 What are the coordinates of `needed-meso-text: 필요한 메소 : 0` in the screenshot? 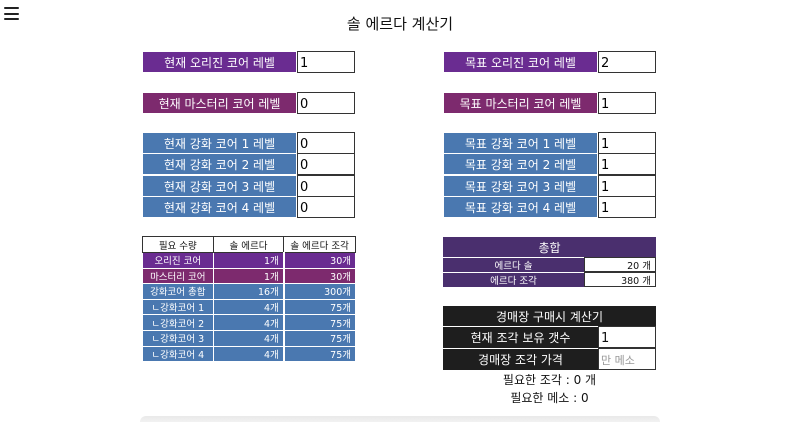 It's located at (549, 398).